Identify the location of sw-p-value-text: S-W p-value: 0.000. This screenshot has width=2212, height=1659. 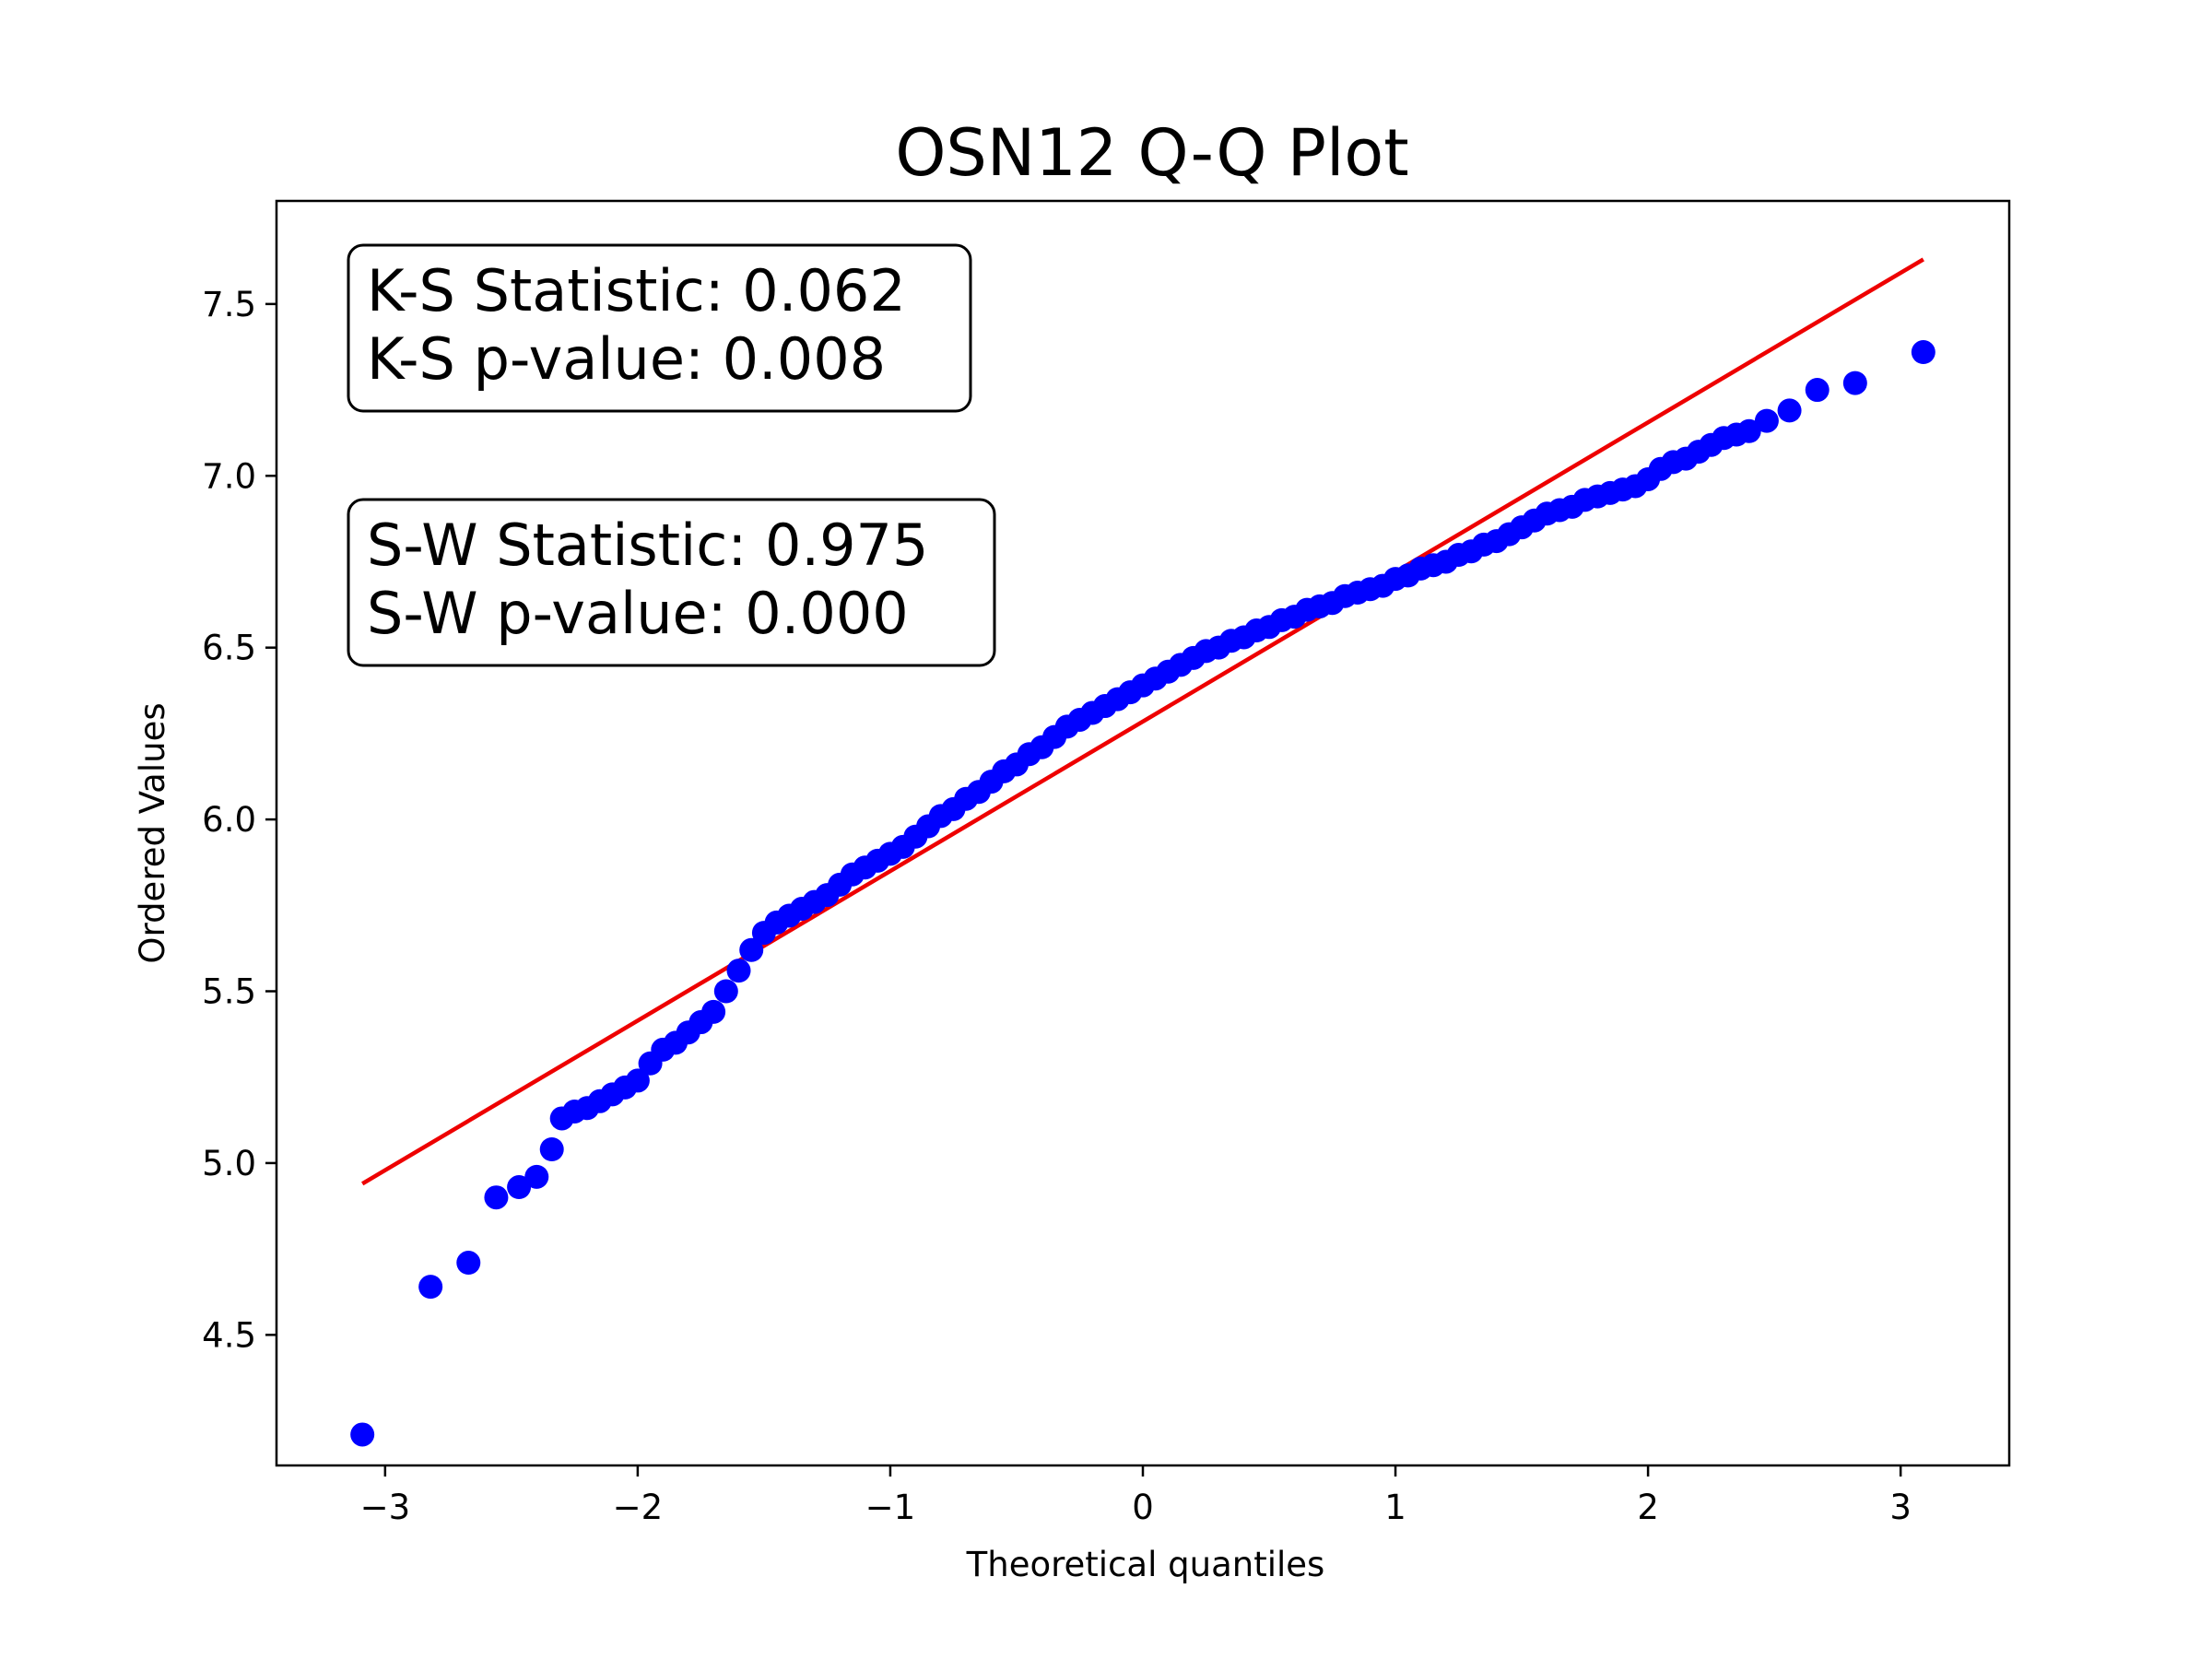
(638, 613).